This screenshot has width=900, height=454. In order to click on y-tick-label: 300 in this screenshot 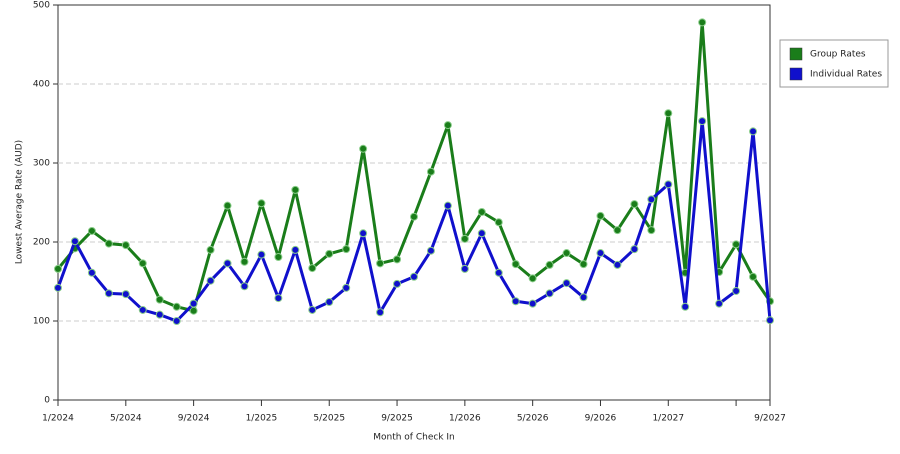, I will do `click(41, 164)`.